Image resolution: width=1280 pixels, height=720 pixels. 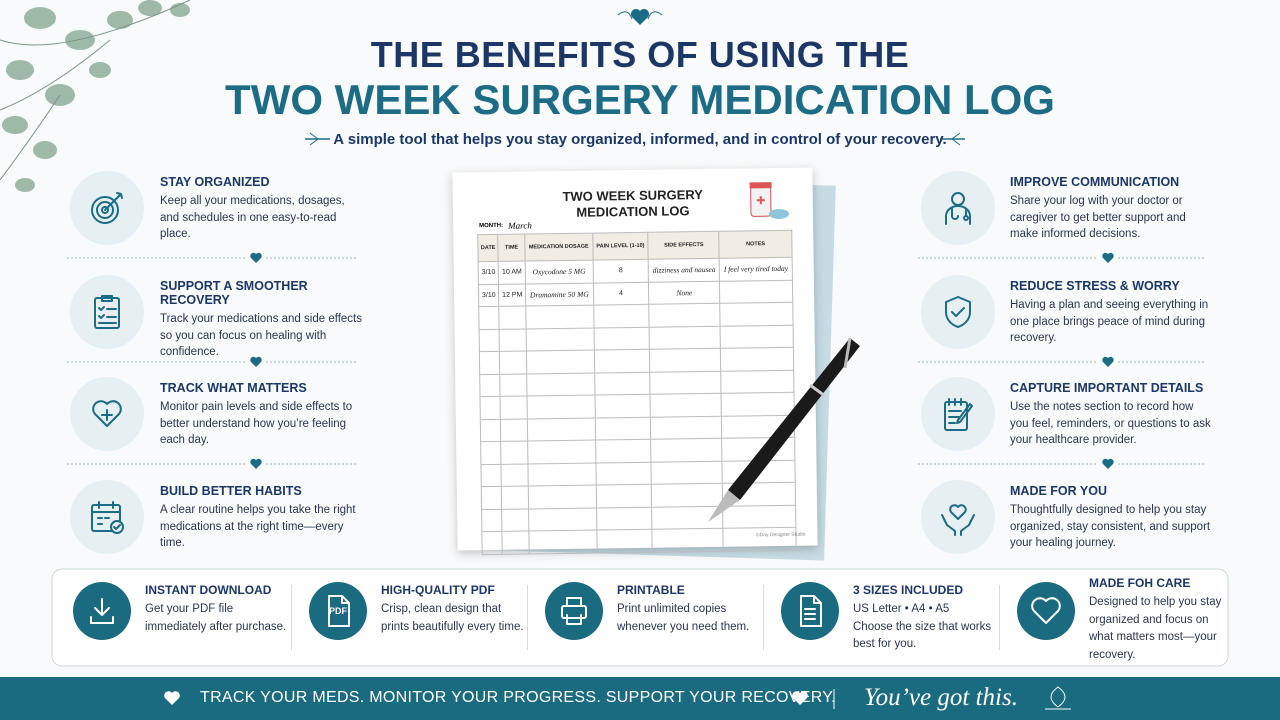 What do you see at coordinates (438, 590) in the screenshot?
I see `feature-title: HIGH-QUALITY PDF` at bounding box center [438, 590].